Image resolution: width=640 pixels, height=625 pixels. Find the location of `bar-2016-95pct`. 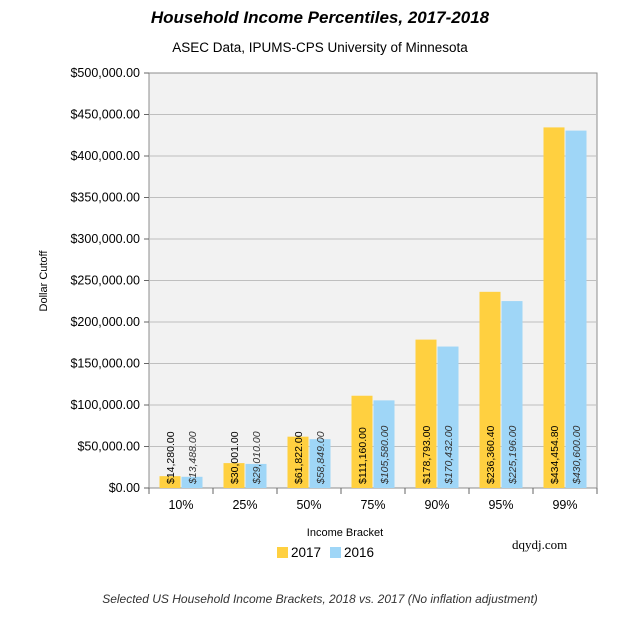

bar-2016-95pct is located at coordinates (512, 394).